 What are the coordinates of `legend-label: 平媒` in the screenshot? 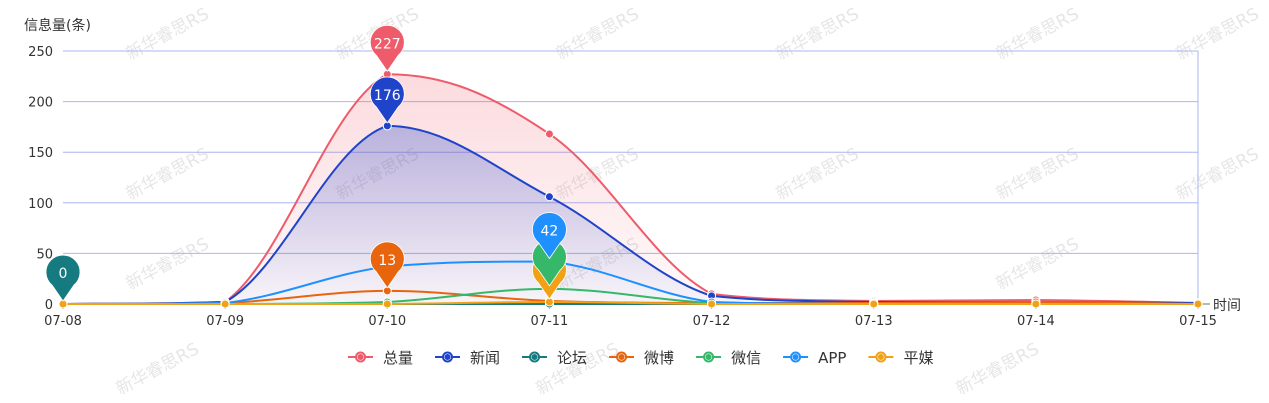 It's located at (918, 358).